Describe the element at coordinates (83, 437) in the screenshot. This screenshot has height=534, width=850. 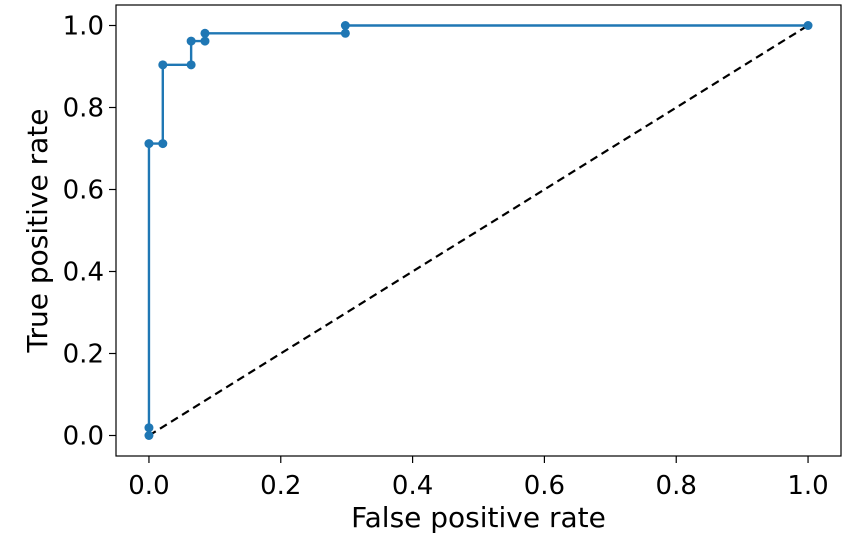
I see `y-tick-label: 0.0` at that location.